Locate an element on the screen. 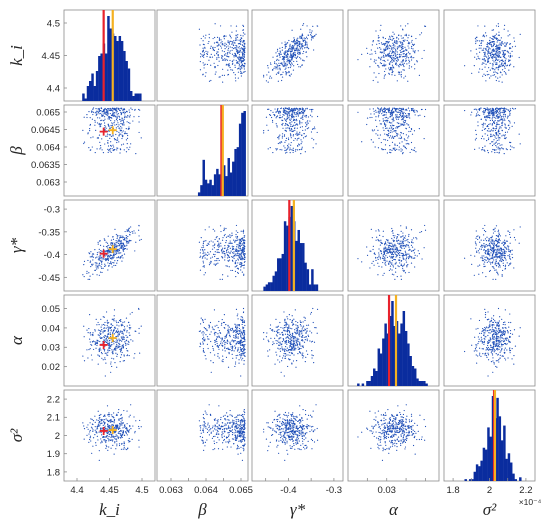 This screenshot has width=550, height=529. panel-frame is located at coordinates (489, 150).